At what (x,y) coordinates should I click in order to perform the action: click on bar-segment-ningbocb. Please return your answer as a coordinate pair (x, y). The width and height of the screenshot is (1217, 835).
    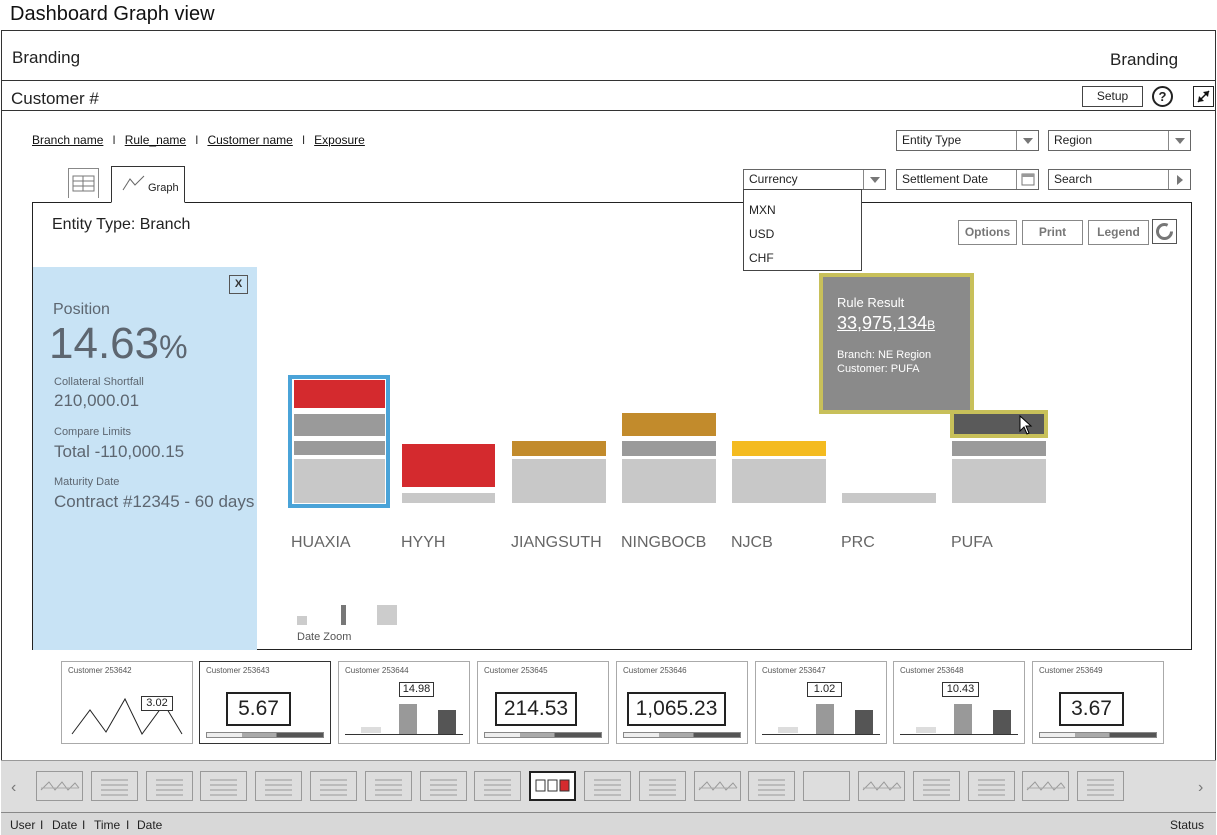
    Looking at the image, I should click on (669, 424).